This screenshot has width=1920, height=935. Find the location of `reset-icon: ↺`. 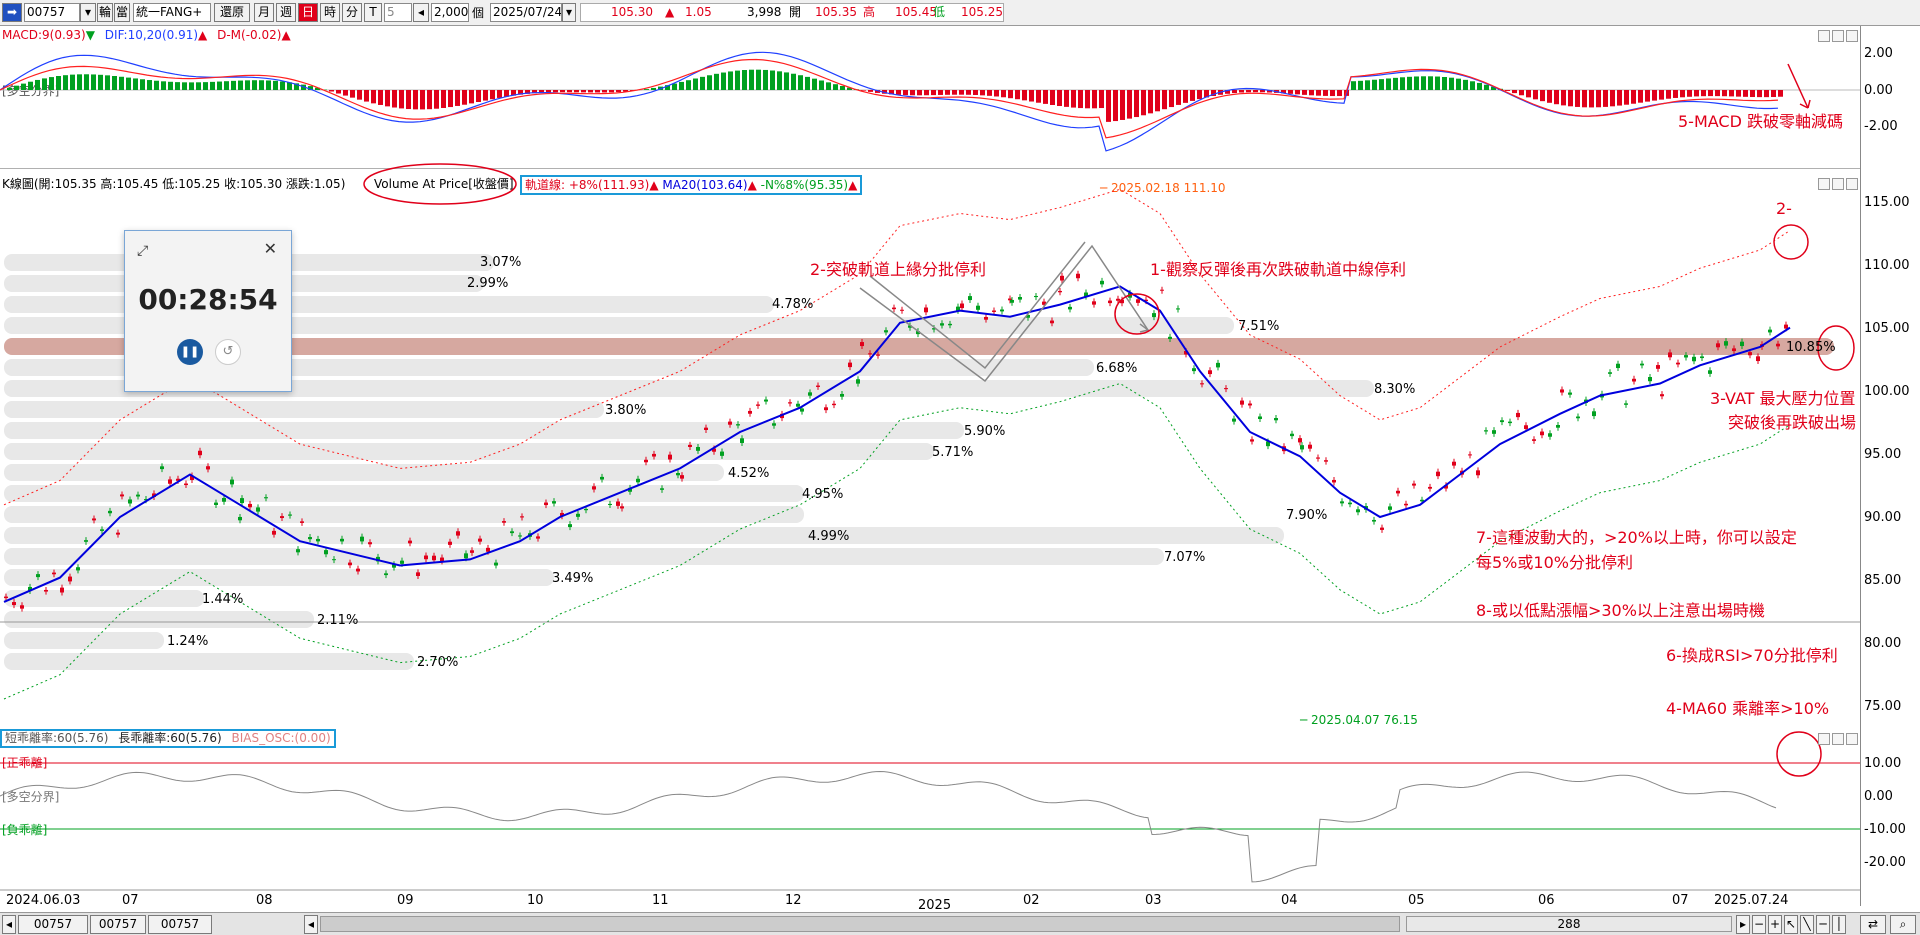

reset-icon: ↺ is located at coordinates (228, 352).